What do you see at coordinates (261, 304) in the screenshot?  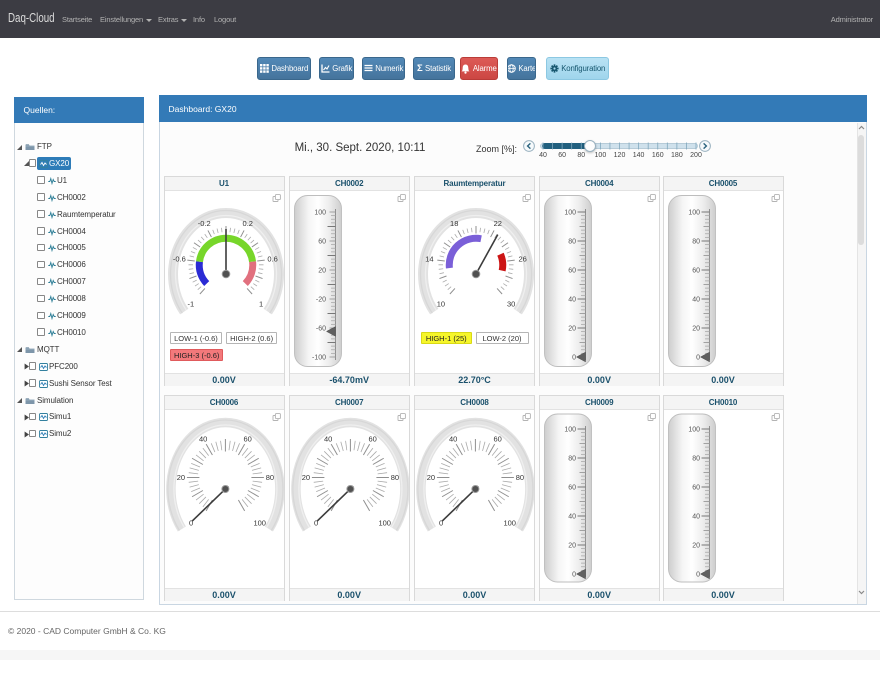 I see `svg-text: 1` at bounding box center [261, 304].